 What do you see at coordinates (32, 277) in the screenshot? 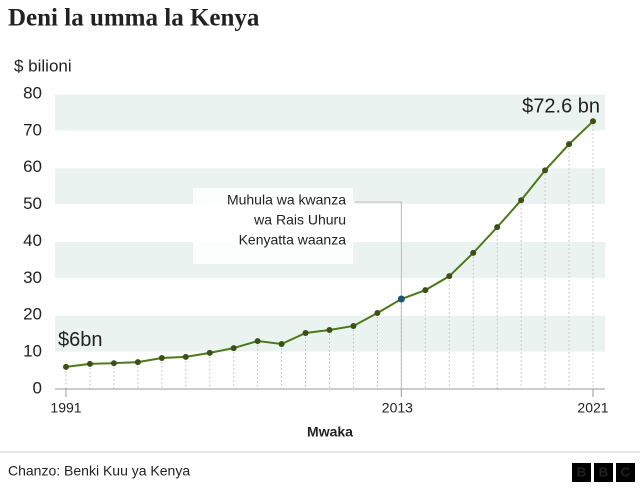
I see `y-tick-label: 30` at bounding box center [32, 277].